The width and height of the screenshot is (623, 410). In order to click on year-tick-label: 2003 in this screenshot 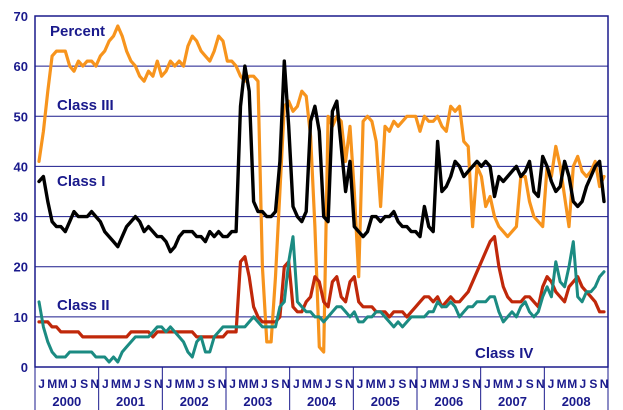, I will do `click(257, 401)`.